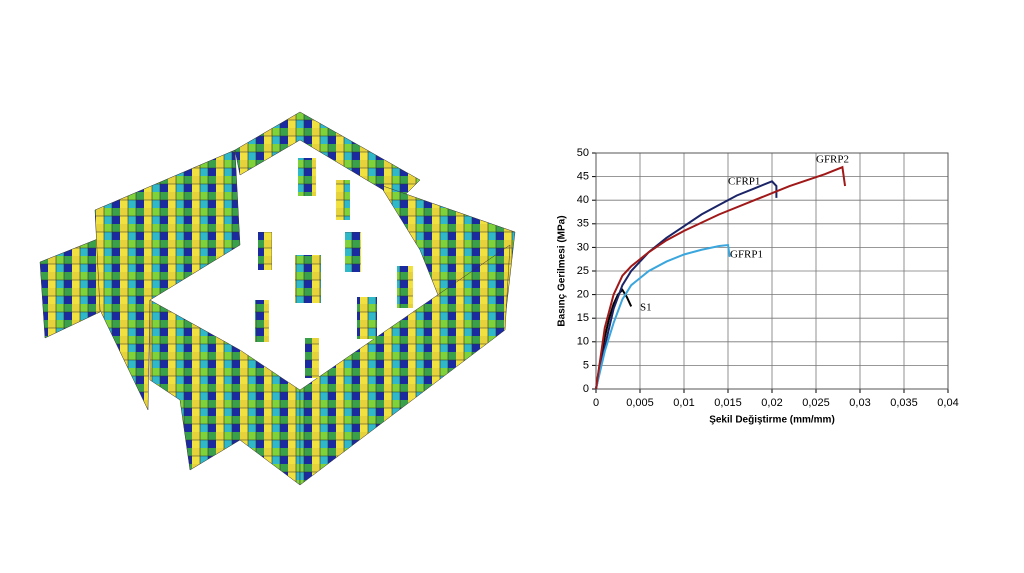 Image resolution: width=1024 pixels, height=573 pixels. What do you see at coordinates (859, 403) in the screenshot?
I see `x-tick-label: 0,03` at bounding box center [859, 403].